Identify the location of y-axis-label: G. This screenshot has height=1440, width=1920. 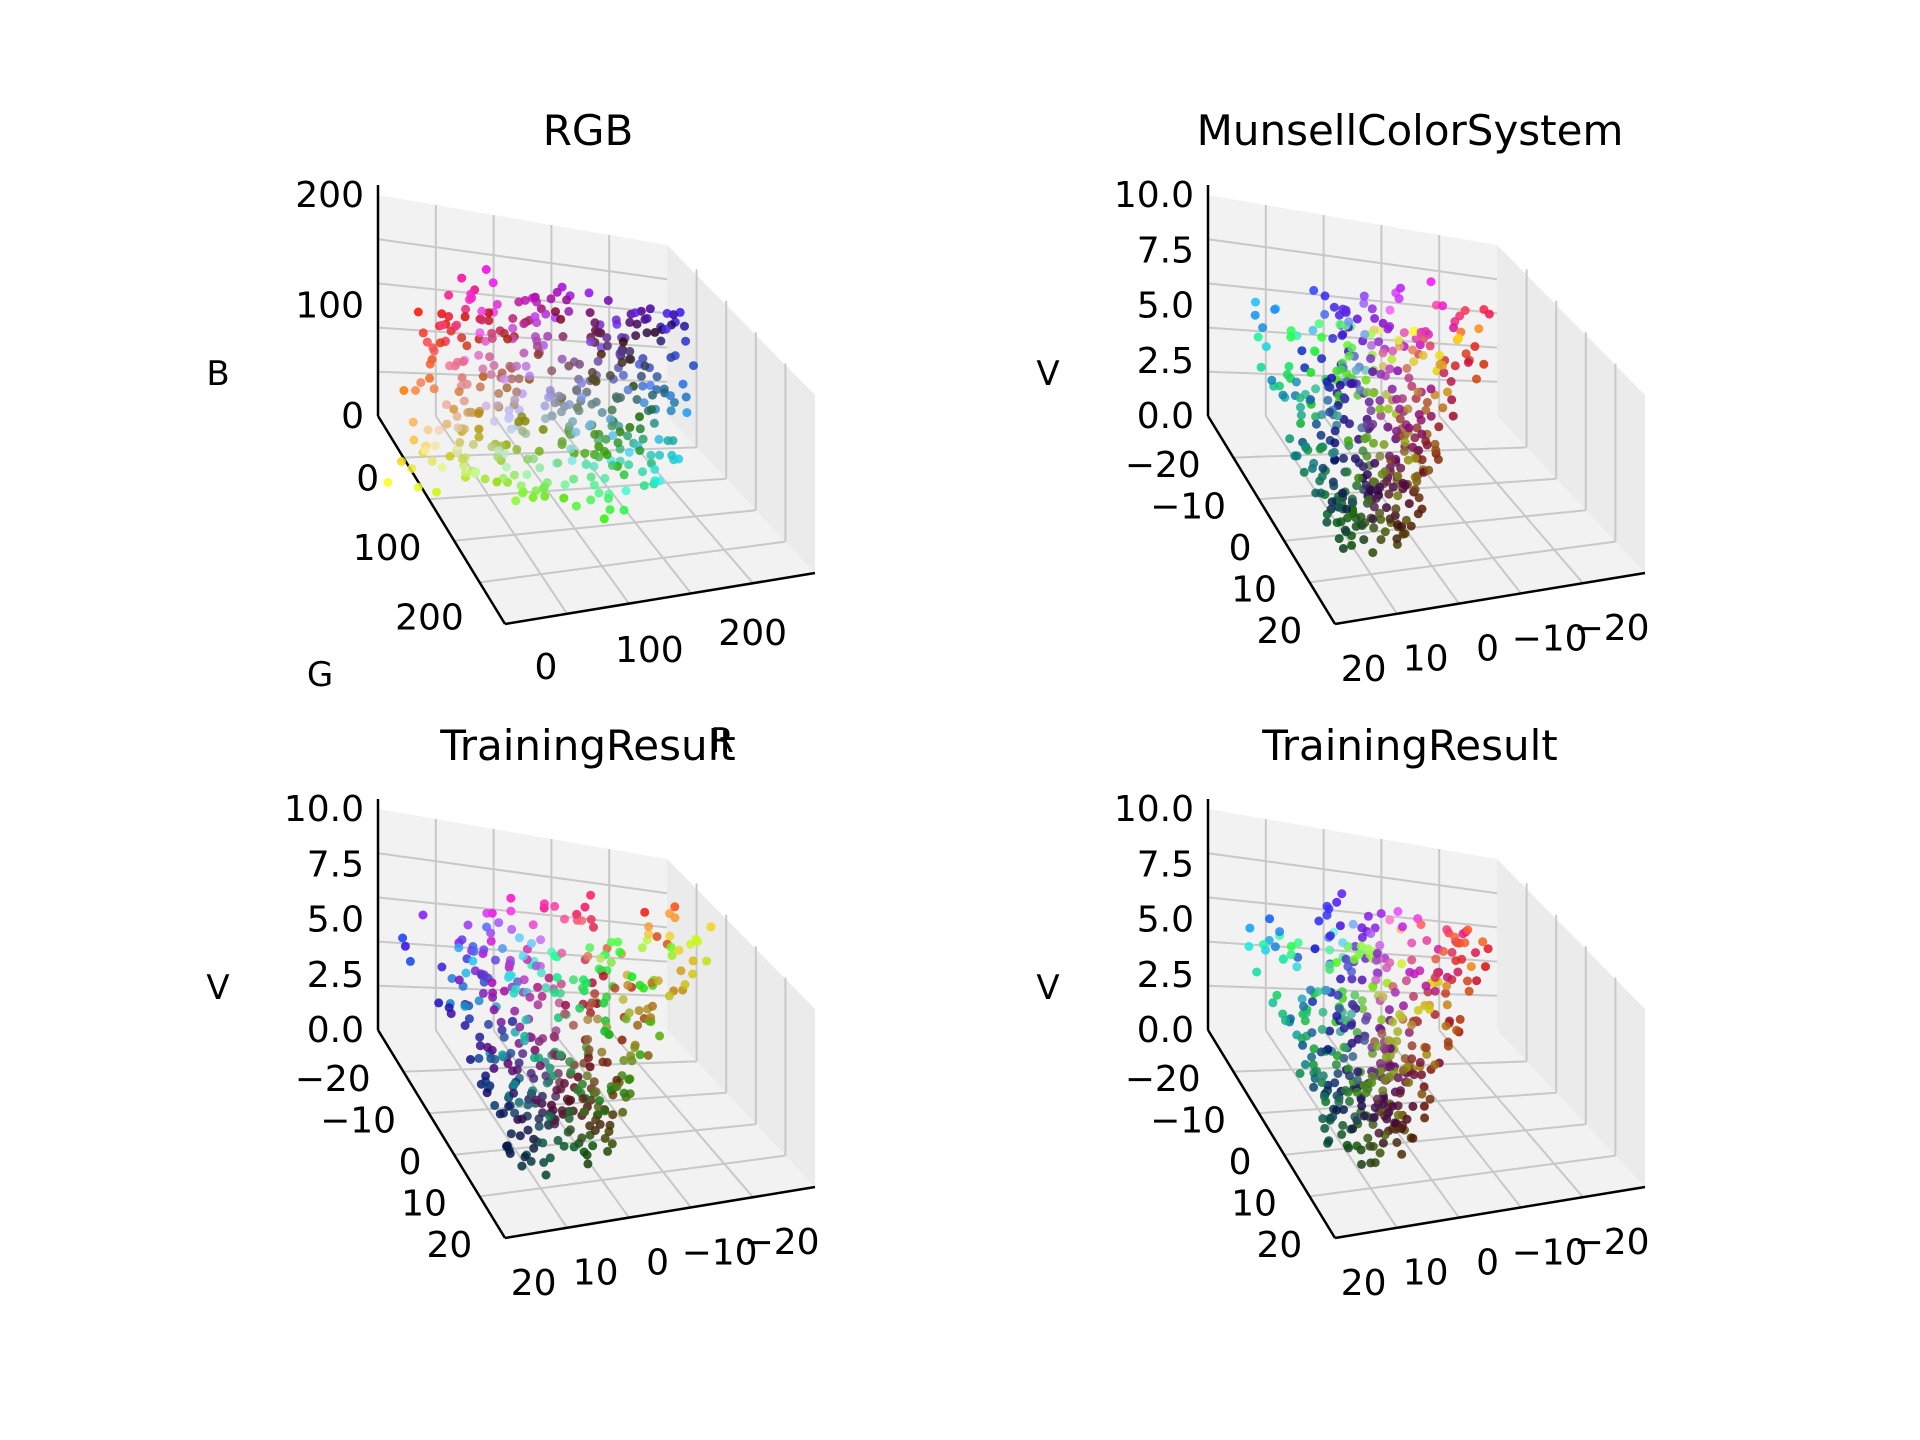
(320, 675).